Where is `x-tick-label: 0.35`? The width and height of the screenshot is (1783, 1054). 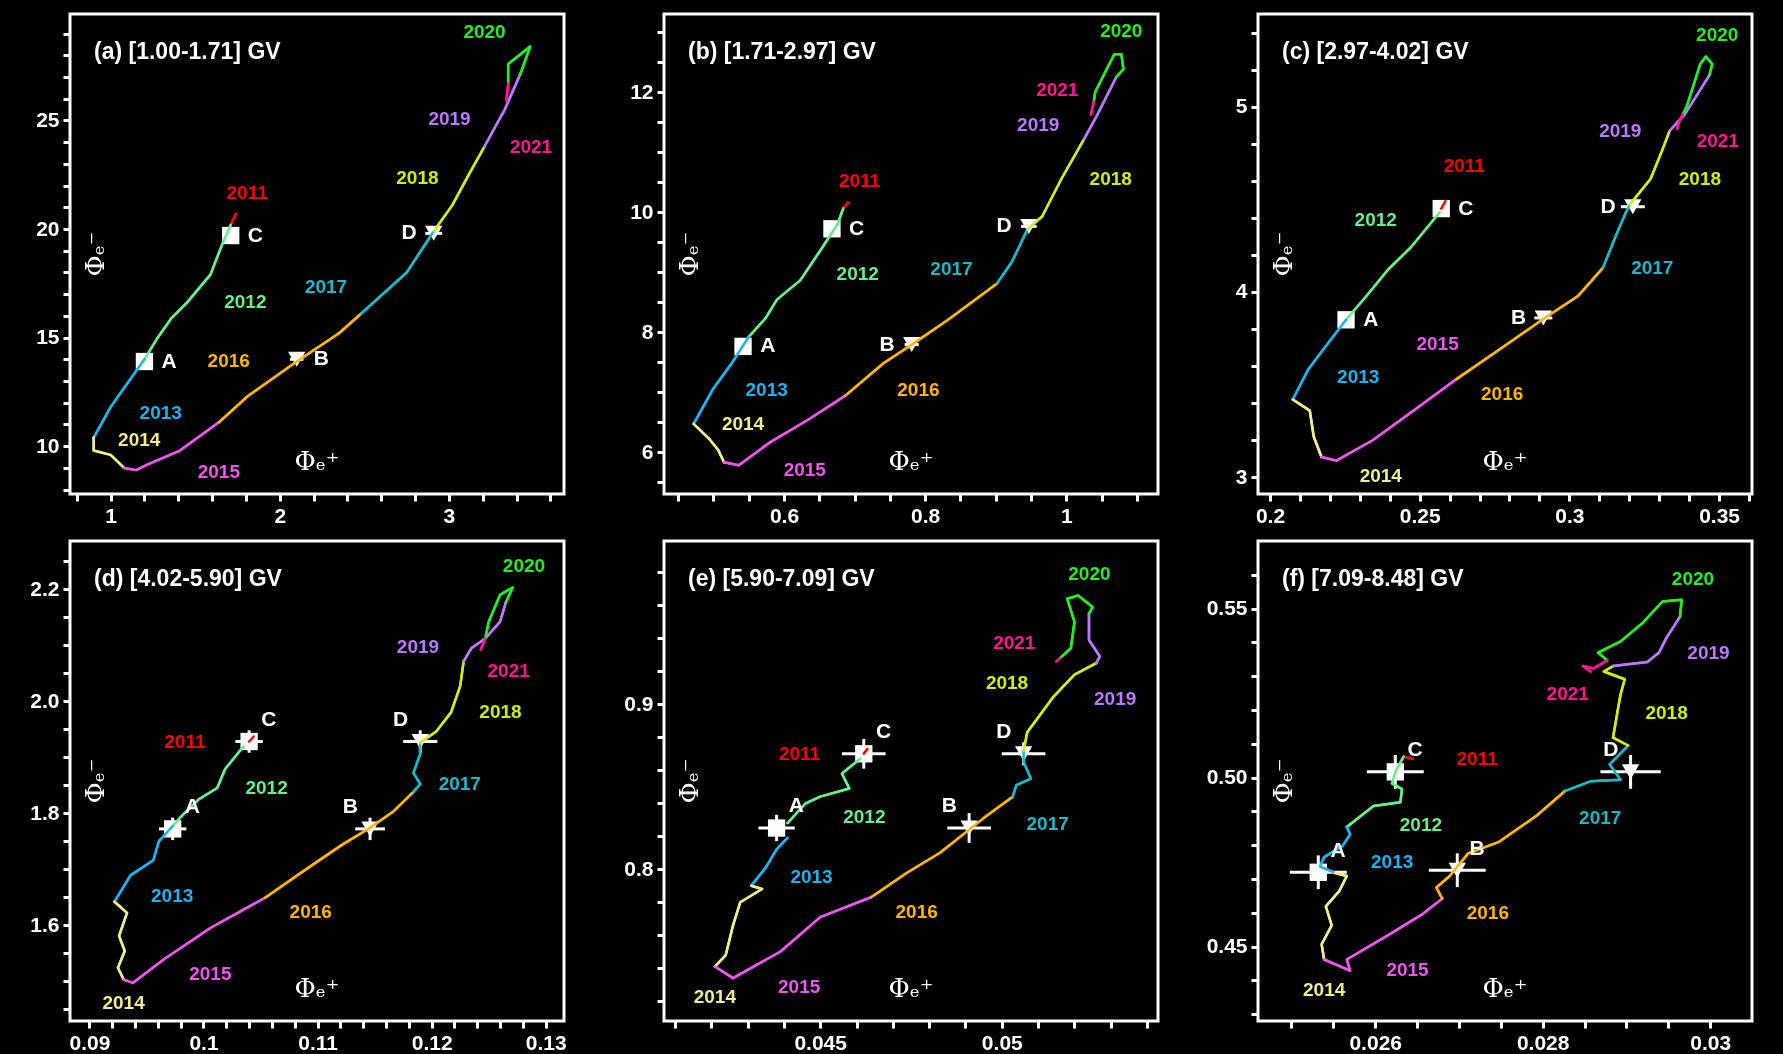
x-tick-label: 0.35 is located at coordinates (1720, 515).